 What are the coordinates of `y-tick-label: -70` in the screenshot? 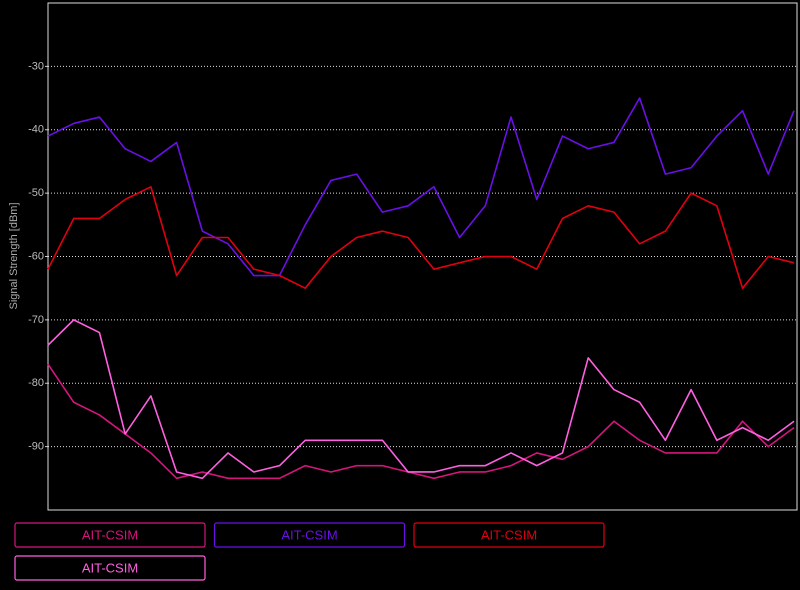 It's located at (36, 320).